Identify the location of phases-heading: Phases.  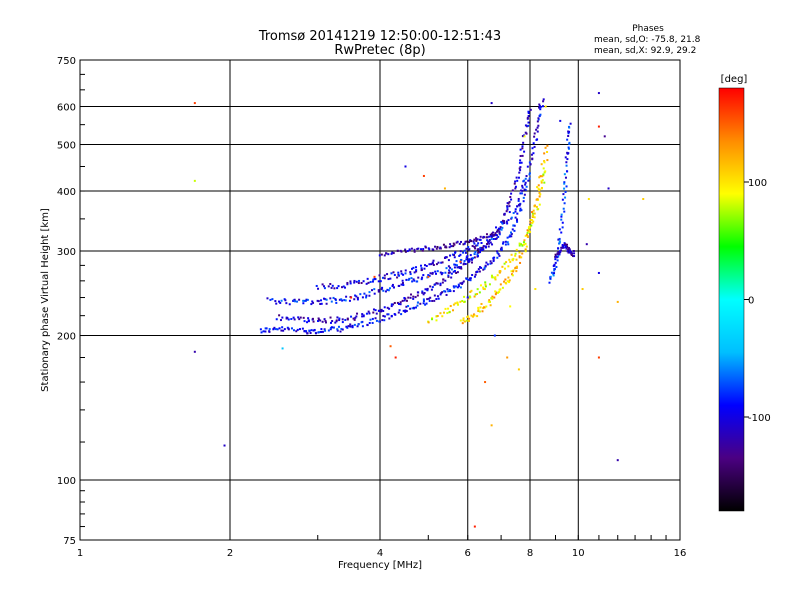
(648, 29).